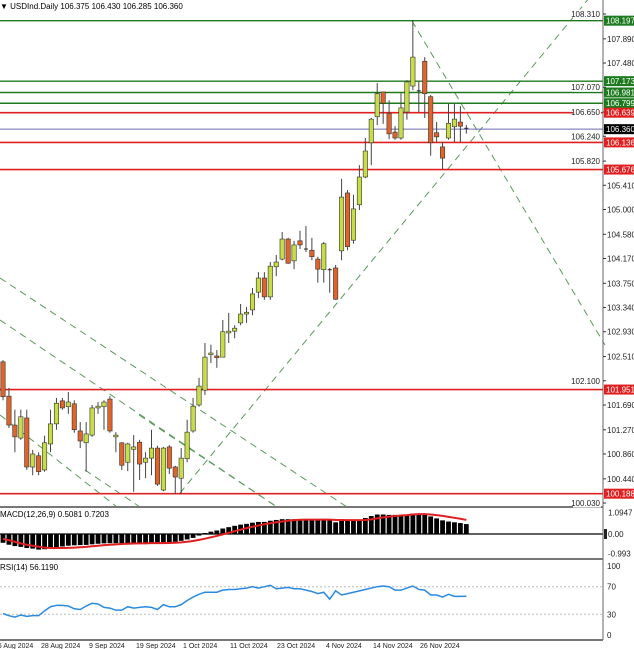 This screenshot has height=649, width=634. Describe the element at coordinates (301, 531) in the screenshot. I see `macd-panel` at that location.